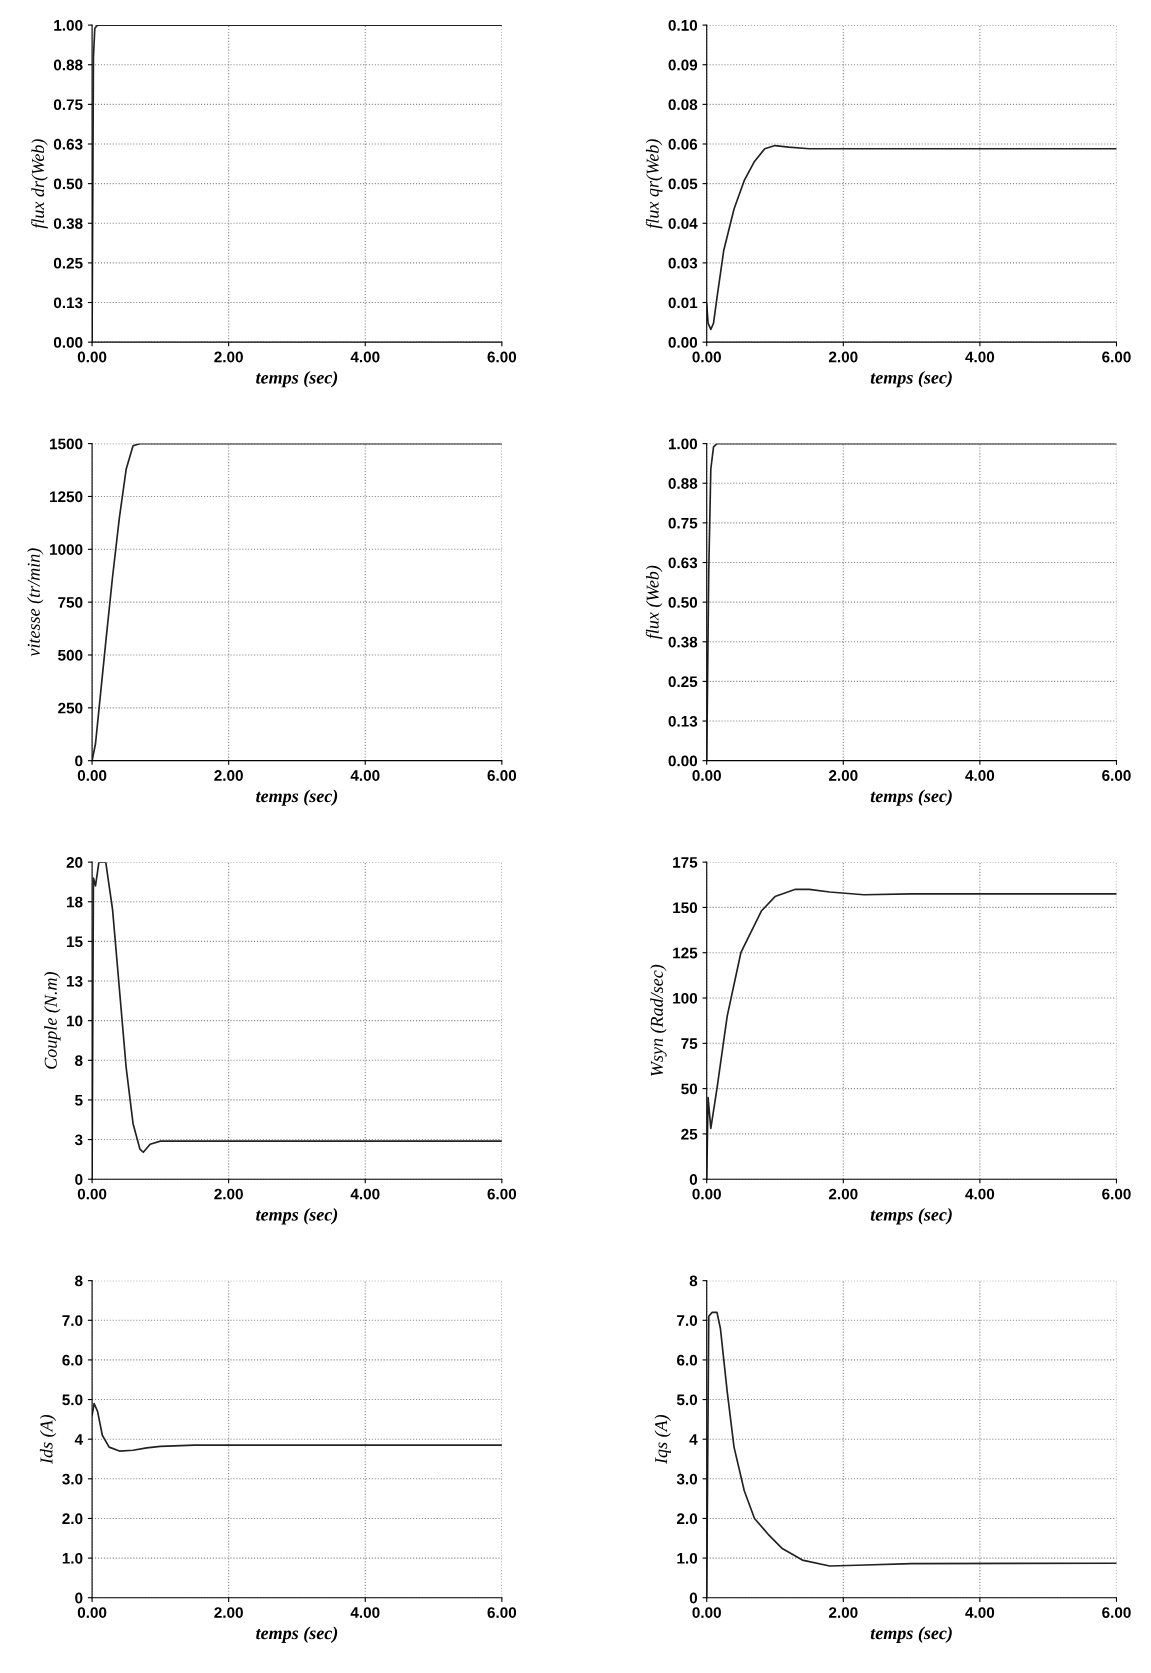 This screenshot has width=1151, height=1673. I want to click on y-tick-label: 750, so click(70, 602).